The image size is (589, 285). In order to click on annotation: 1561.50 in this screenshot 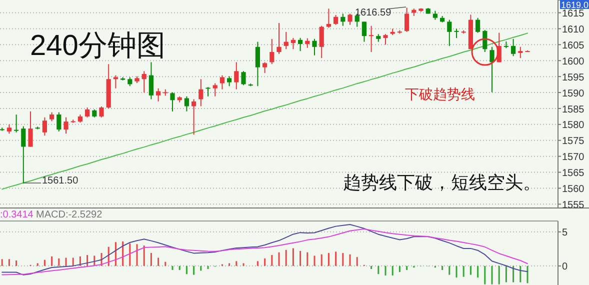, I will do `click(60, 181)`.